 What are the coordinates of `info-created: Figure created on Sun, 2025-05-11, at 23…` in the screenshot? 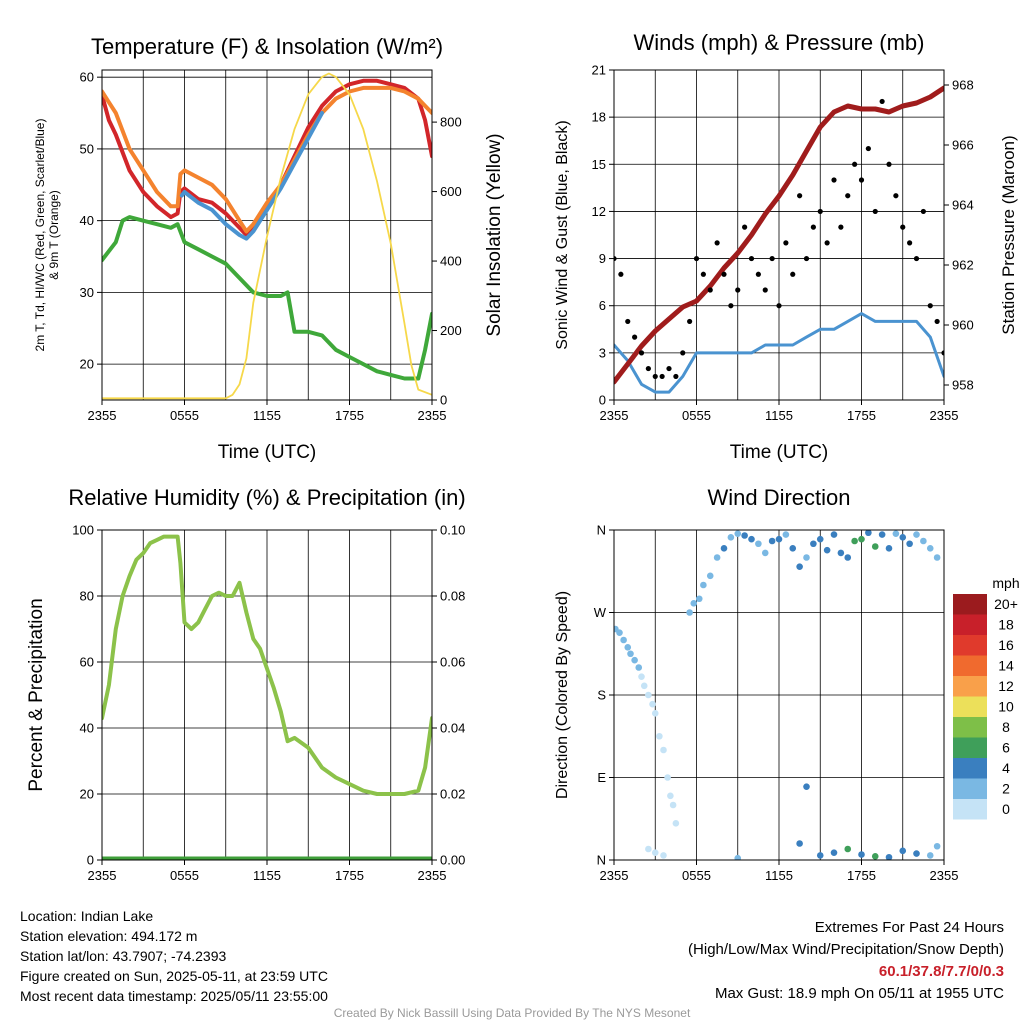 It's located at (174, 976).